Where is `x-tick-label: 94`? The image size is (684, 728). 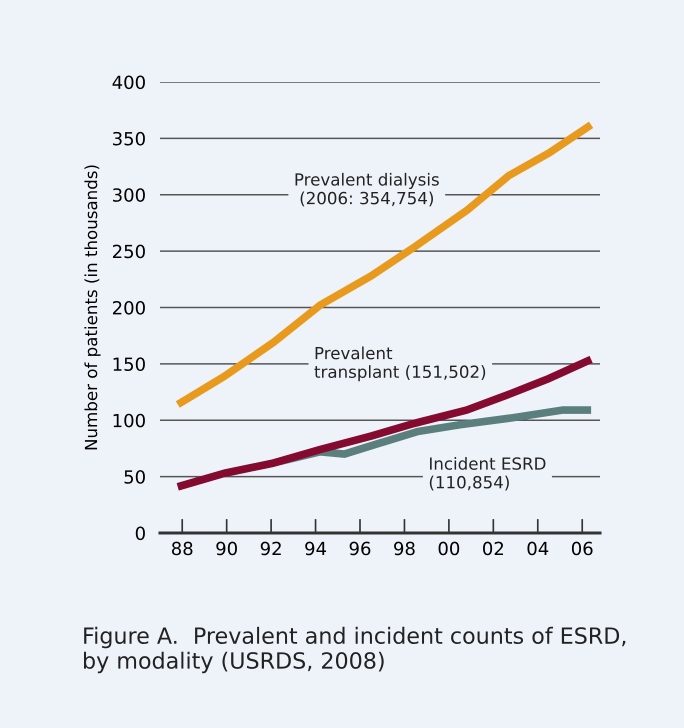
x-tick-label: 94 is located at coordinates (315, 549).